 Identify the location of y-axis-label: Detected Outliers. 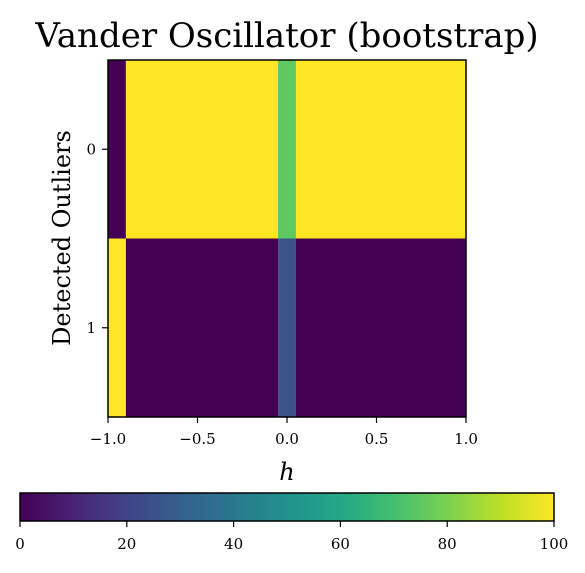
(62, 238).